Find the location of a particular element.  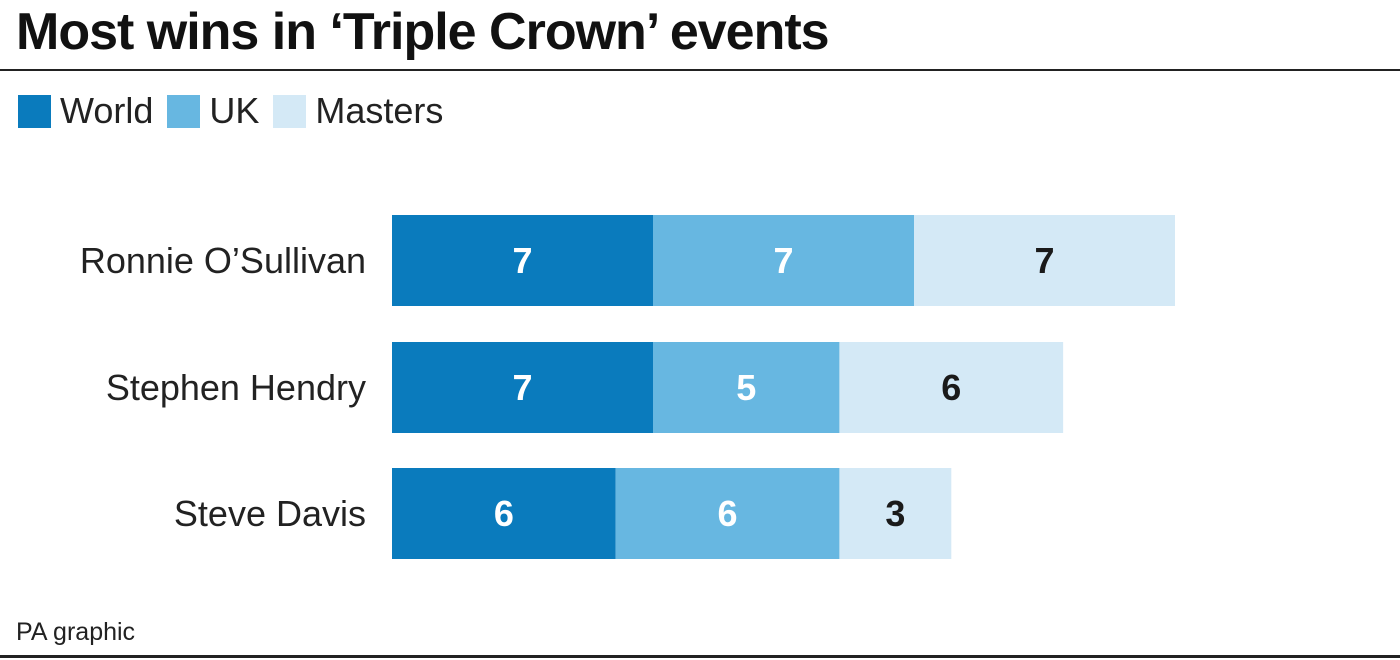

bar-ronnie-o-sullivan-uk is located at coordinates (783, 260).